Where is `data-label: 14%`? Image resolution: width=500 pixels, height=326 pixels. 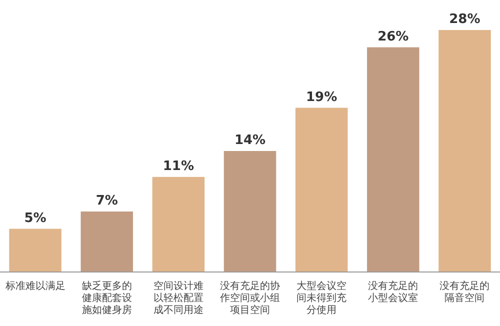
data-label: 14% is located at coordinates (250, 140).